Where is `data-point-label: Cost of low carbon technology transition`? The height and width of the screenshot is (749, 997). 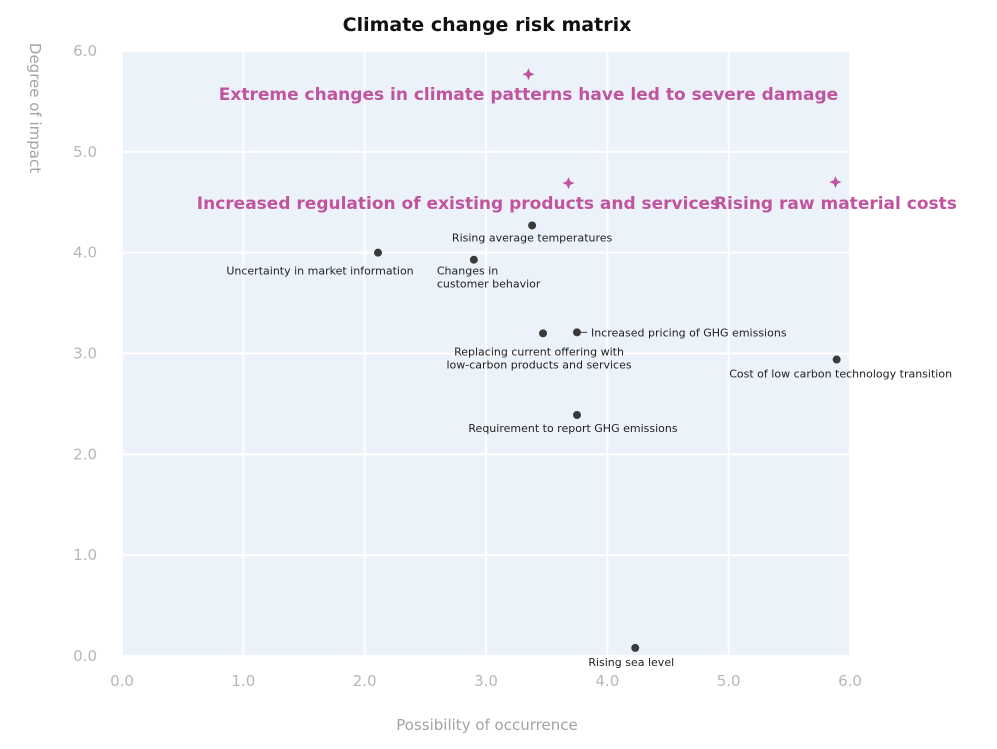
data-point-label: Cost of low carbon technology transition is located at coordinates (840, 374).